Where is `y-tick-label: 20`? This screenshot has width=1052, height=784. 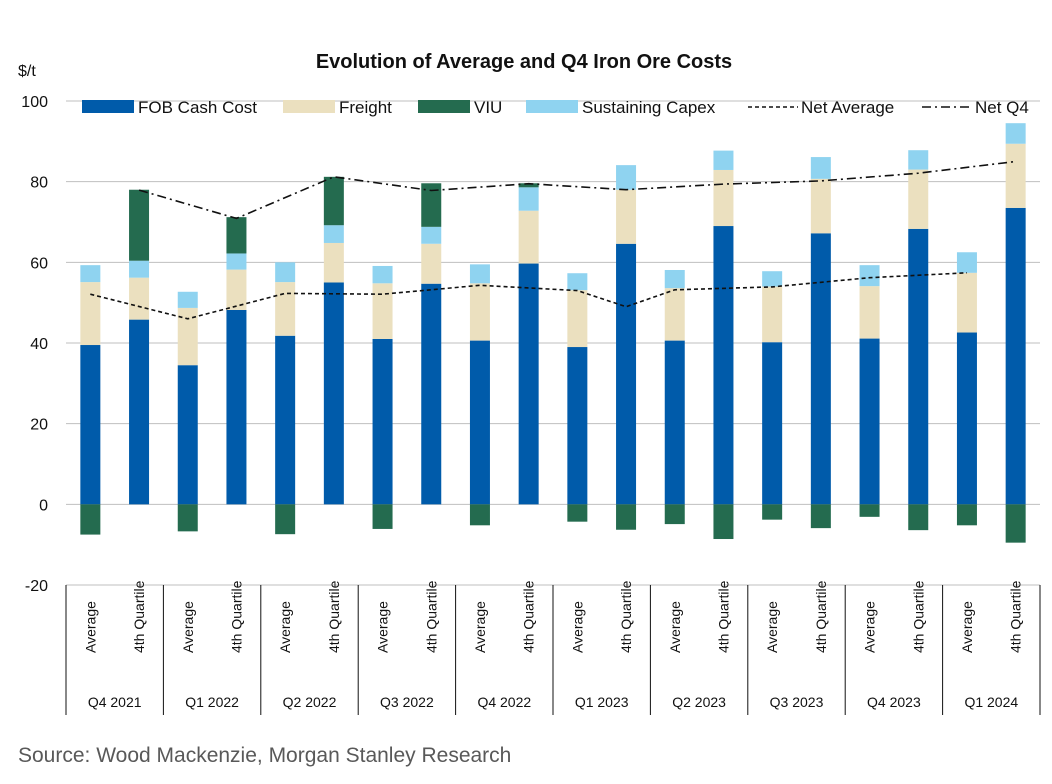 y-tick-label: 20 is located at coordinates (39, 425).